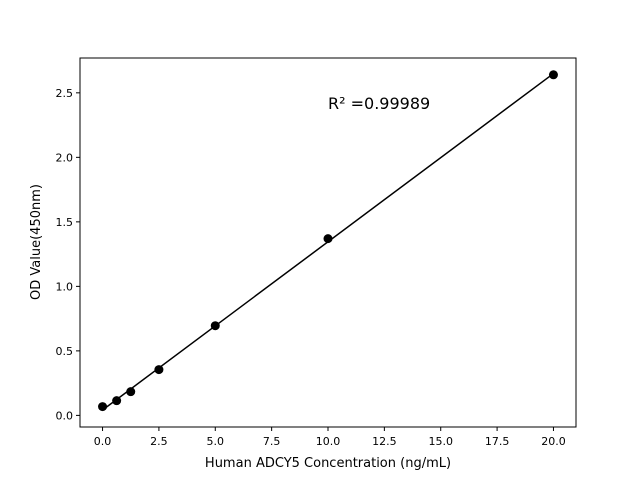  Describe the element at coordinates (65, 415) in the screenshot. I see `y-tick-label: 0.0` at that location.